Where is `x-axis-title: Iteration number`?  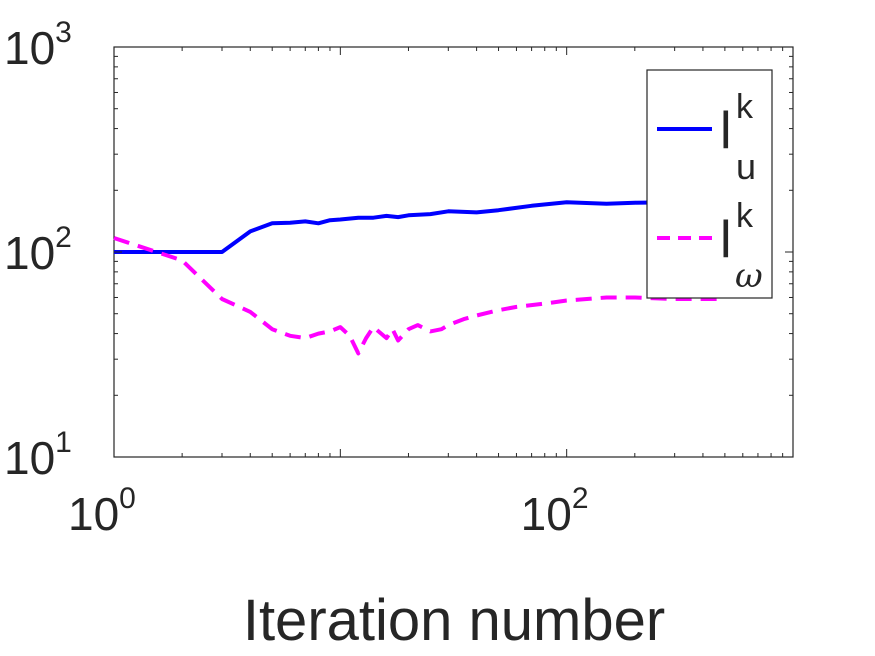
x-axis-title: Iteration number is located at coordinates (454, 620).